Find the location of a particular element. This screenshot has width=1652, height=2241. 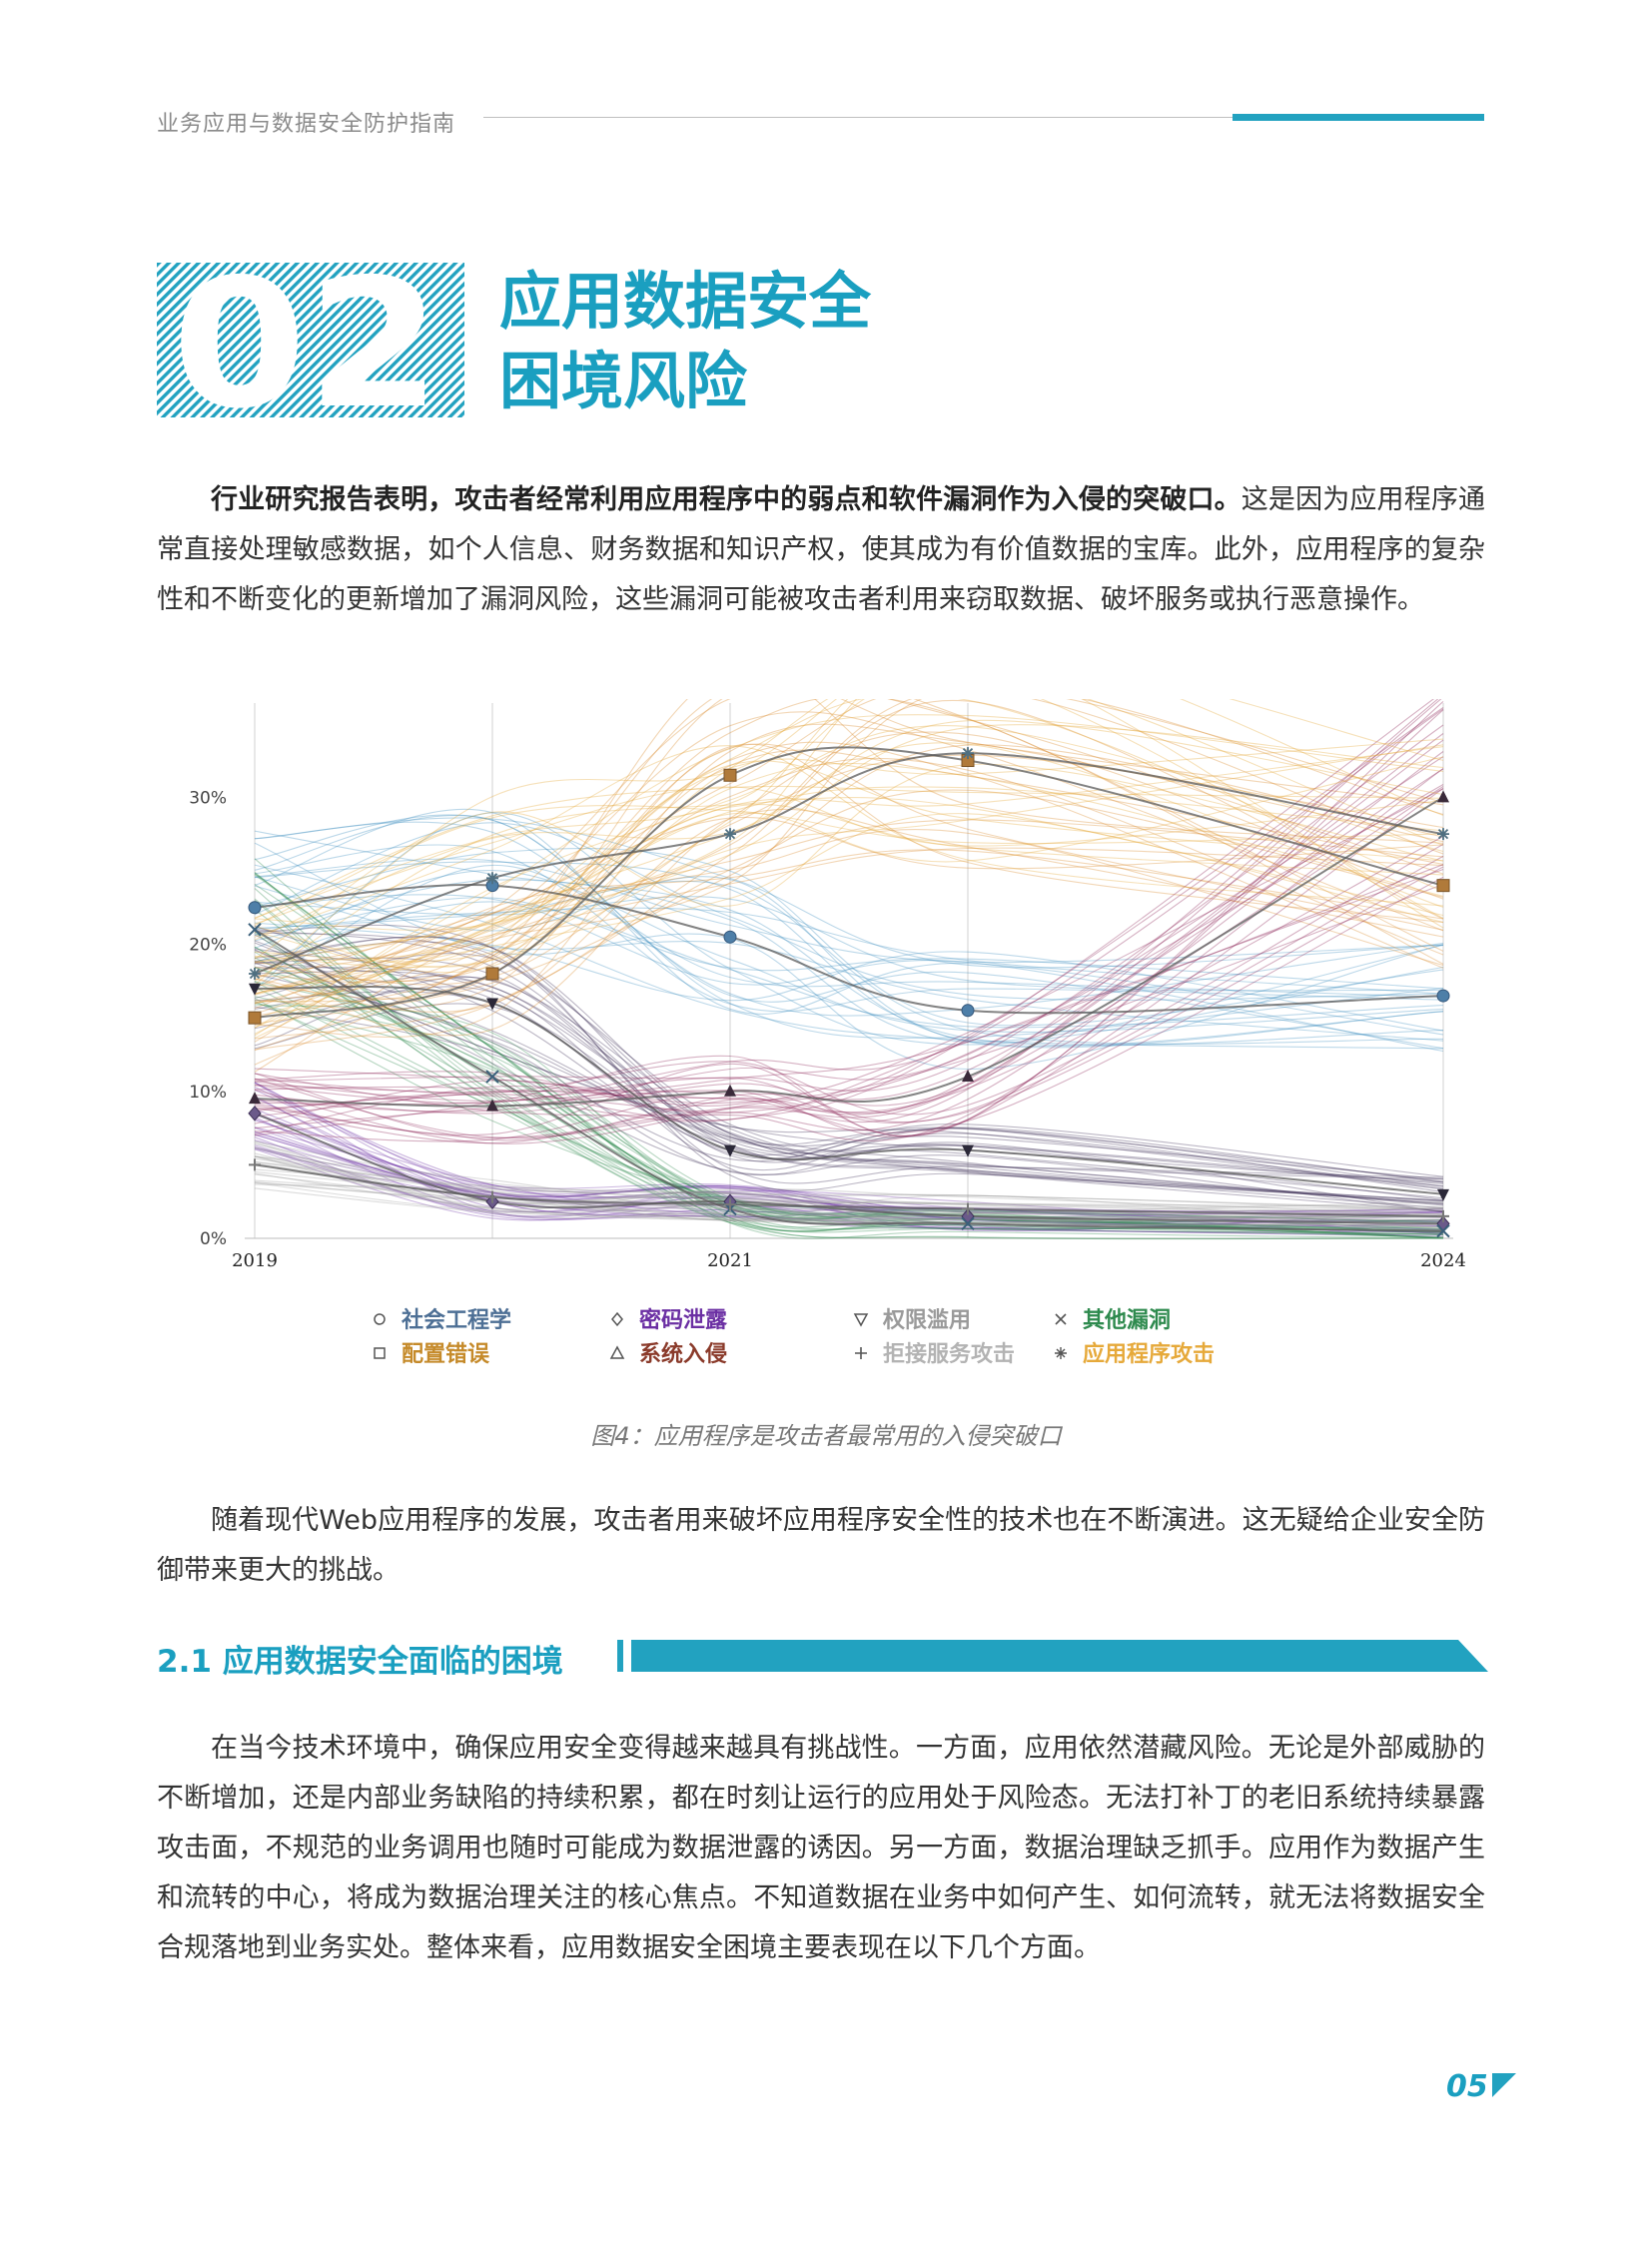

chapter-title-line1: 应用数据安全 is located at coordinates (685, 301).